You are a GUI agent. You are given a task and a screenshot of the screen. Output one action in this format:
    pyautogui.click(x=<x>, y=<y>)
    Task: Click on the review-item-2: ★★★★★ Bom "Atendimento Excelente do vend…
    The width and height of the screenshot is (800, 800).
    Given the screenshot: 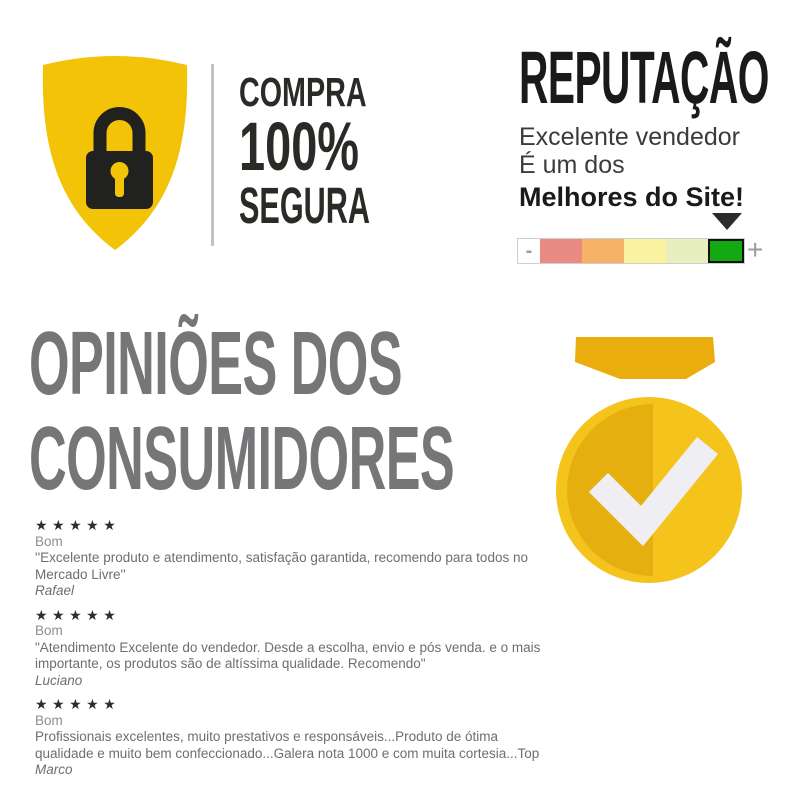 What is the action you would take?
    pyautogui.click(x=288, y=648)
    